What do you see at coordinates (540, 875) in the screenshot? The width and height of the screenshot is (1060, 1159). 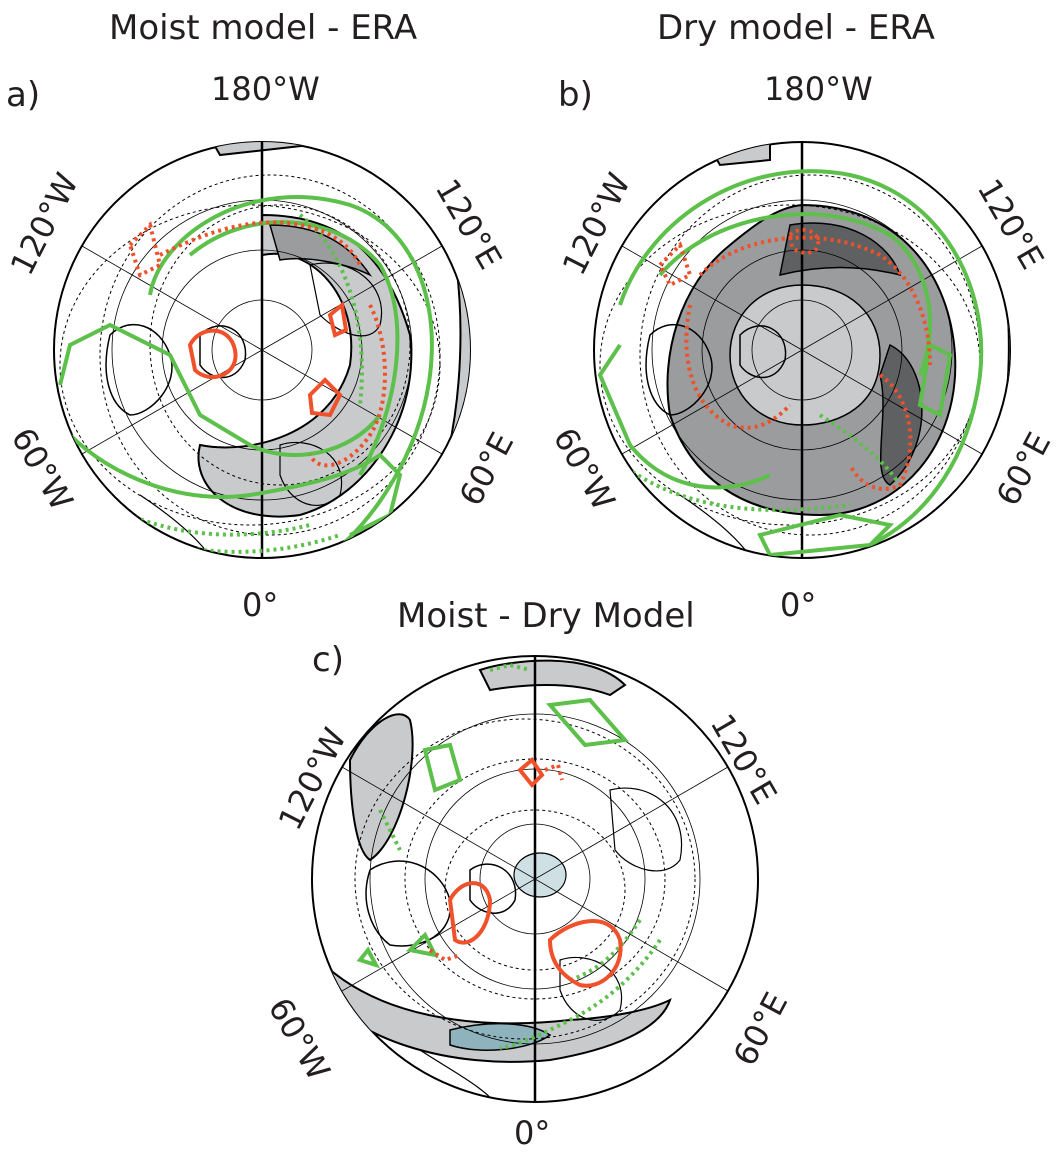 I see `shading-blue` at bounding box center [540, 875].